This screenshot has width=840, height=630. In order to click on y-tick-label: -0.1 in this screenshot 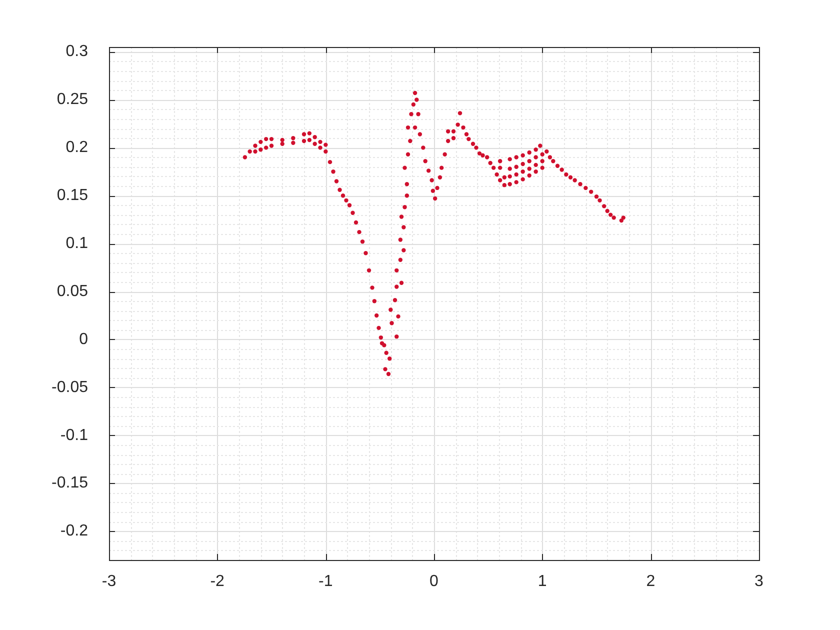, I will do `click(74, 435)`.